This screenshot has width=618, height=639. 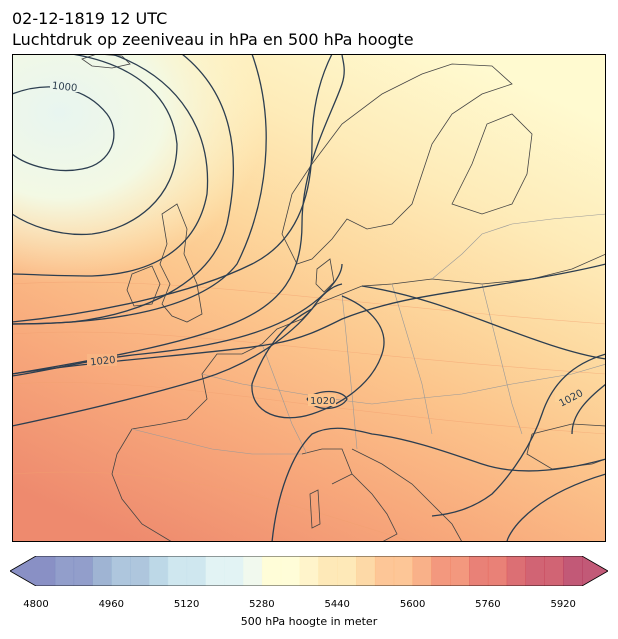 What do you see at coordinates (309, 621) in the screenshot?
I see `colorbar-label: 500 hPa hoogte in meter` at bounding box center [309, 621].